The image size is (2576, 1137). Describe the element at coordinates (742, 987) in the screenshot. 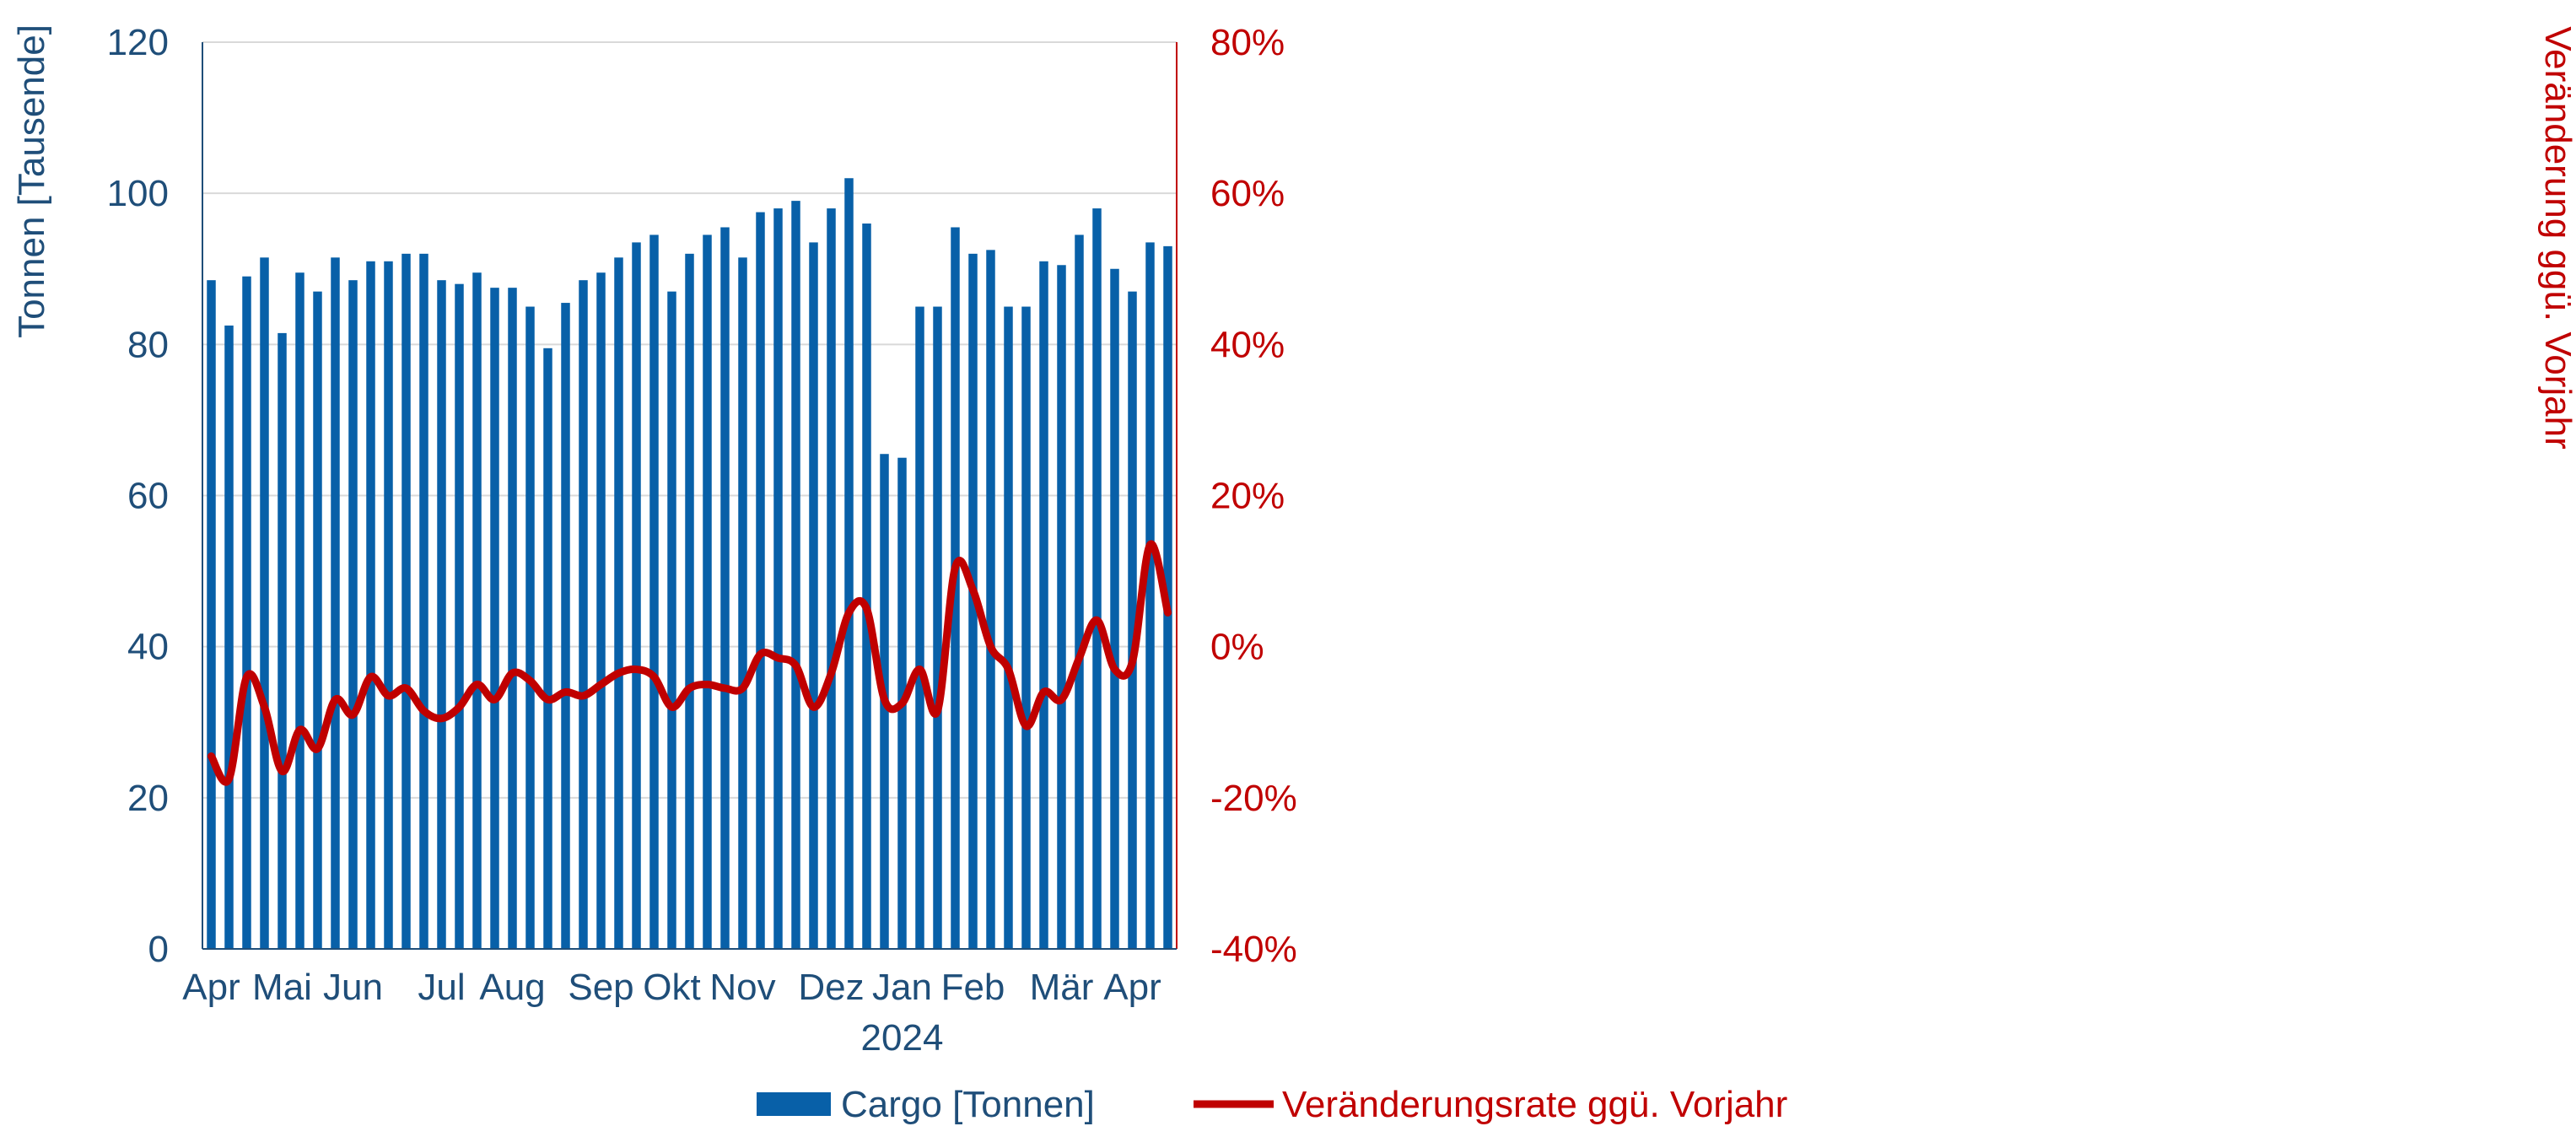

I see `x-tick-label: Nov` at that location.